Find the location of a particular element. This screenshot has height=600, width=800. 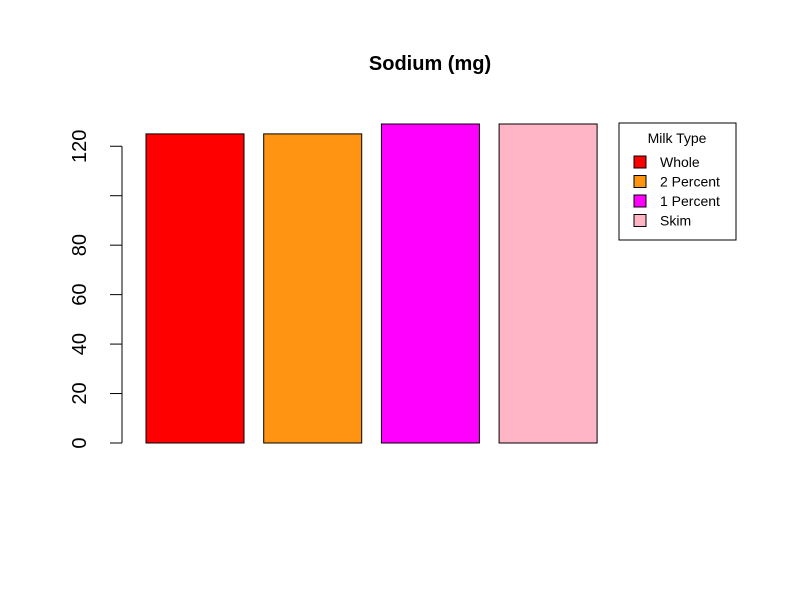

legend-label: 2 Percent is located at coordinates (690, 182).